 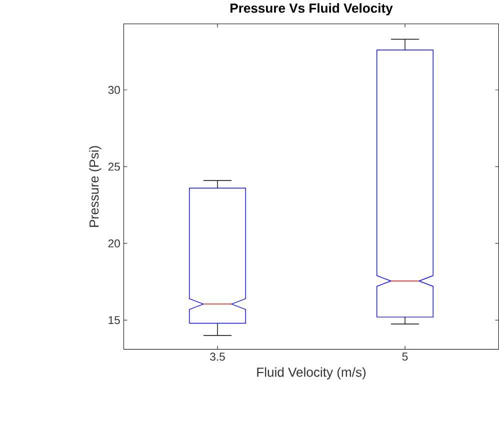 What do you see at coordinates (311, 9) in the screenshot?
I see `chart-title: Pressure Vs Fluid Velocity` at bounding box center [311, 9].